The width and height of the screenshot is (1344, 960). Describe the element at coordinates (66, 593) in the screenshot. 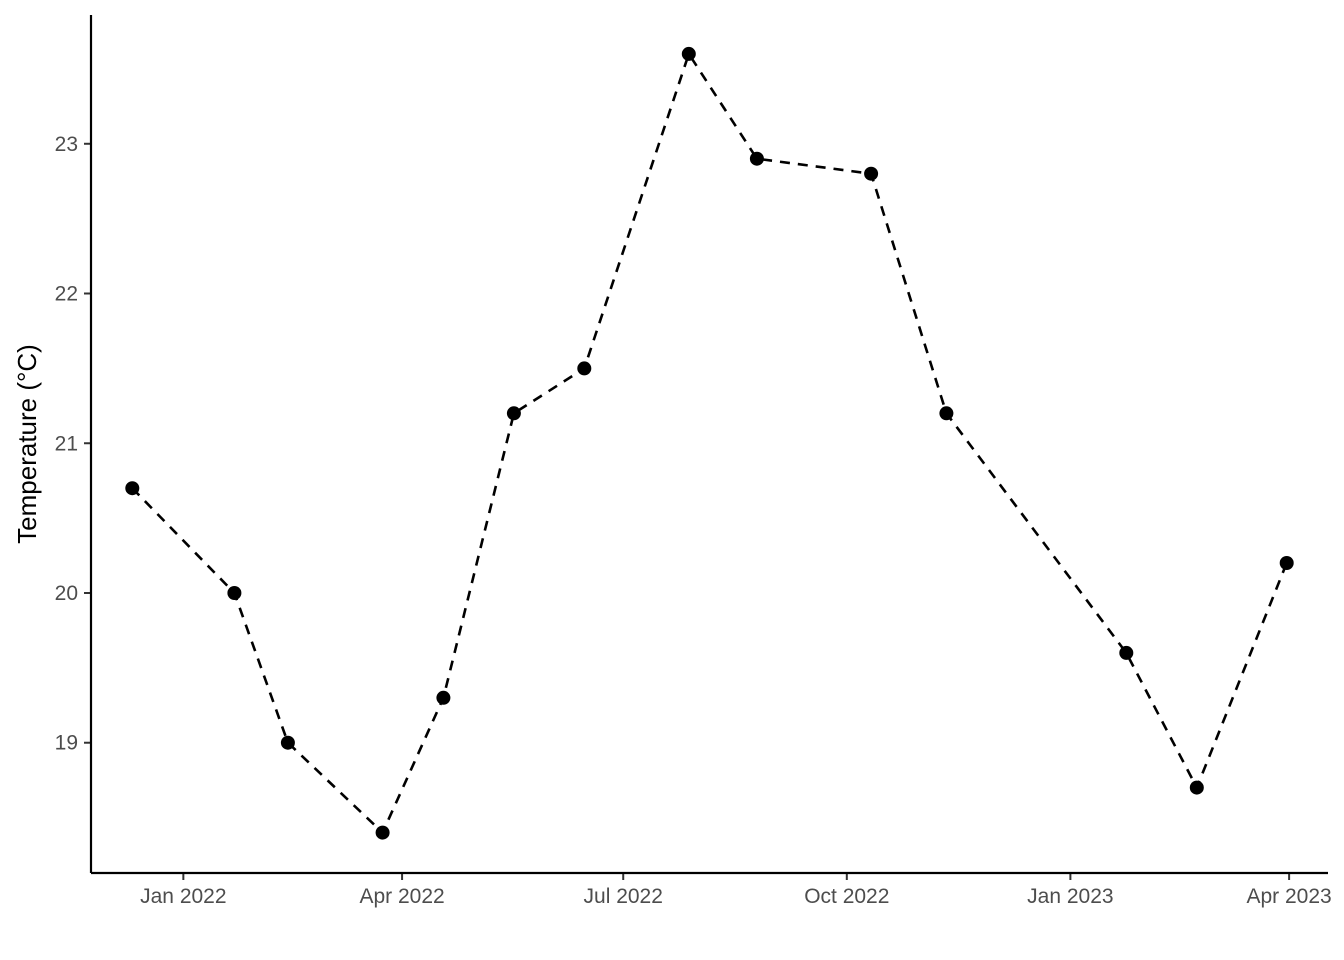

I see `y-tick-label: 20` at that location.